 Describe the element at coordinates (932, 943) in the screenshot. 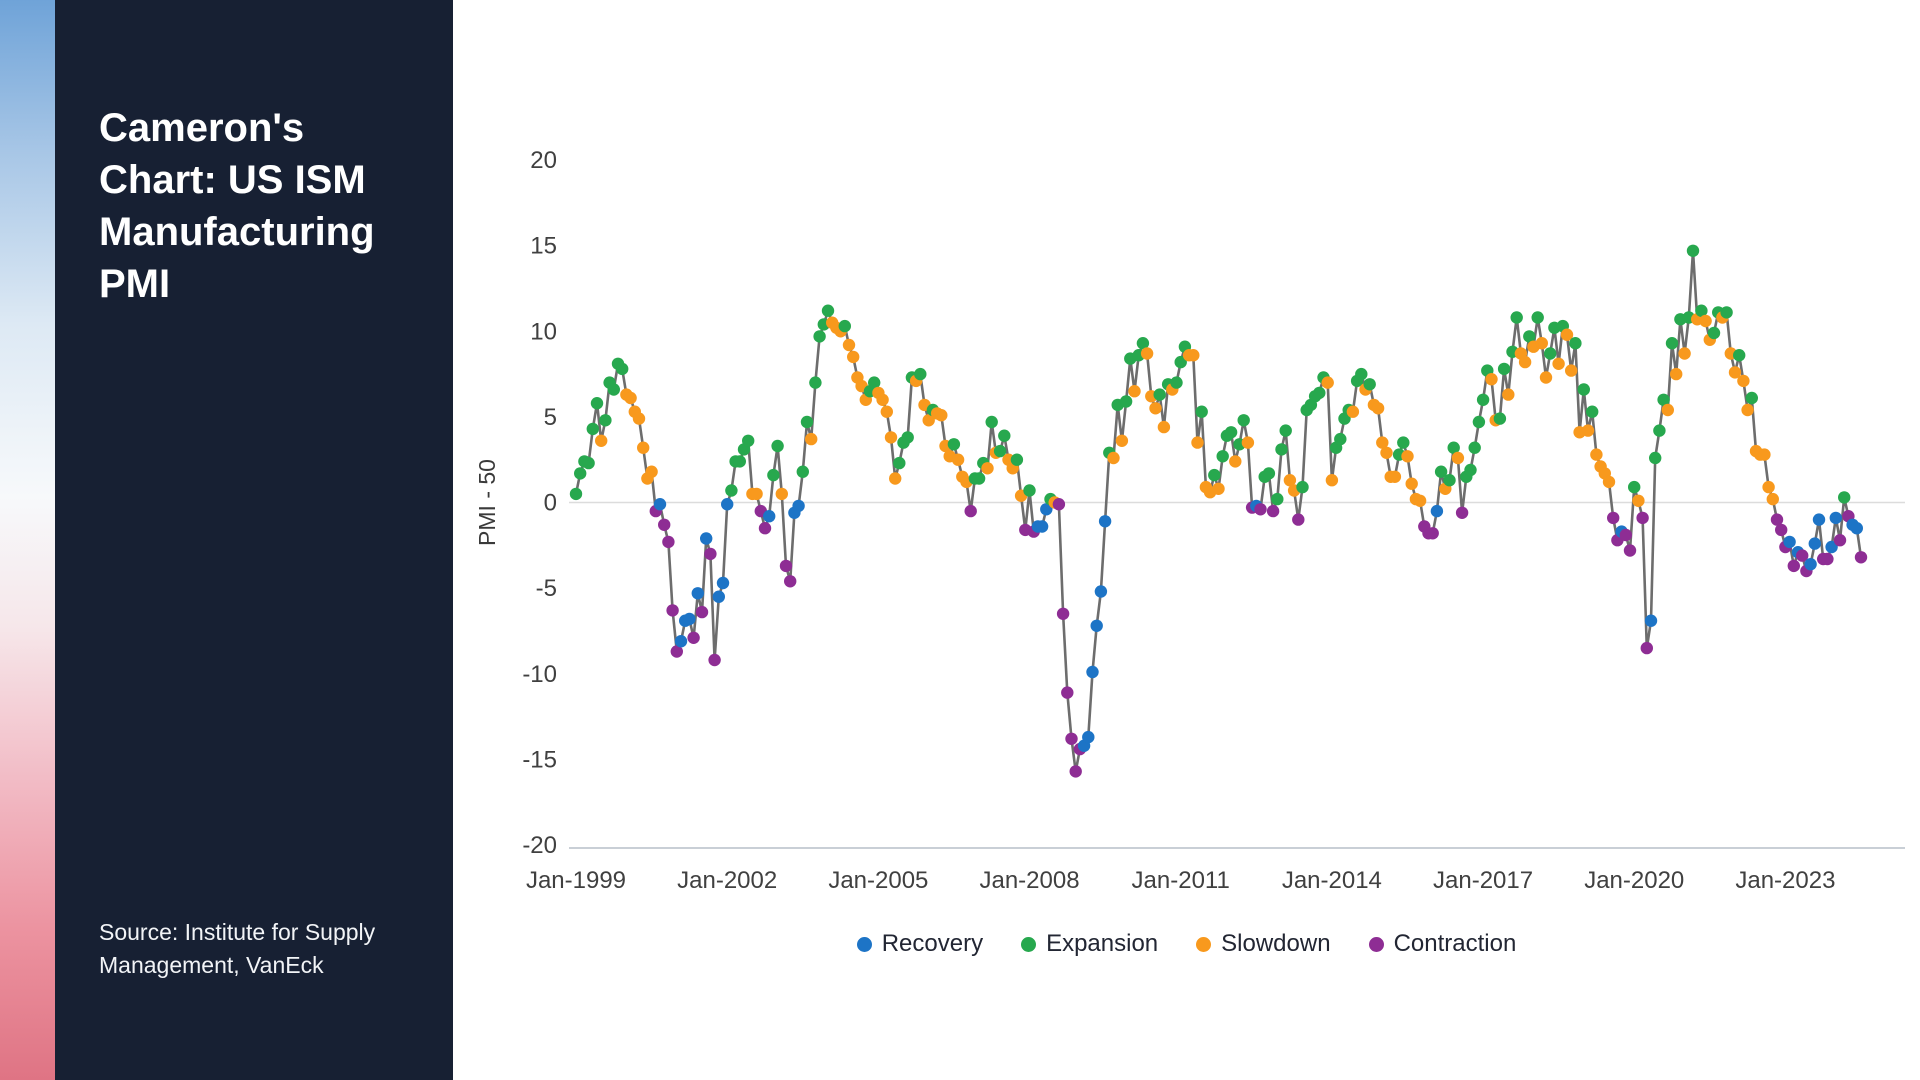

I see `legend-label-recovery: Recovery` at that location.